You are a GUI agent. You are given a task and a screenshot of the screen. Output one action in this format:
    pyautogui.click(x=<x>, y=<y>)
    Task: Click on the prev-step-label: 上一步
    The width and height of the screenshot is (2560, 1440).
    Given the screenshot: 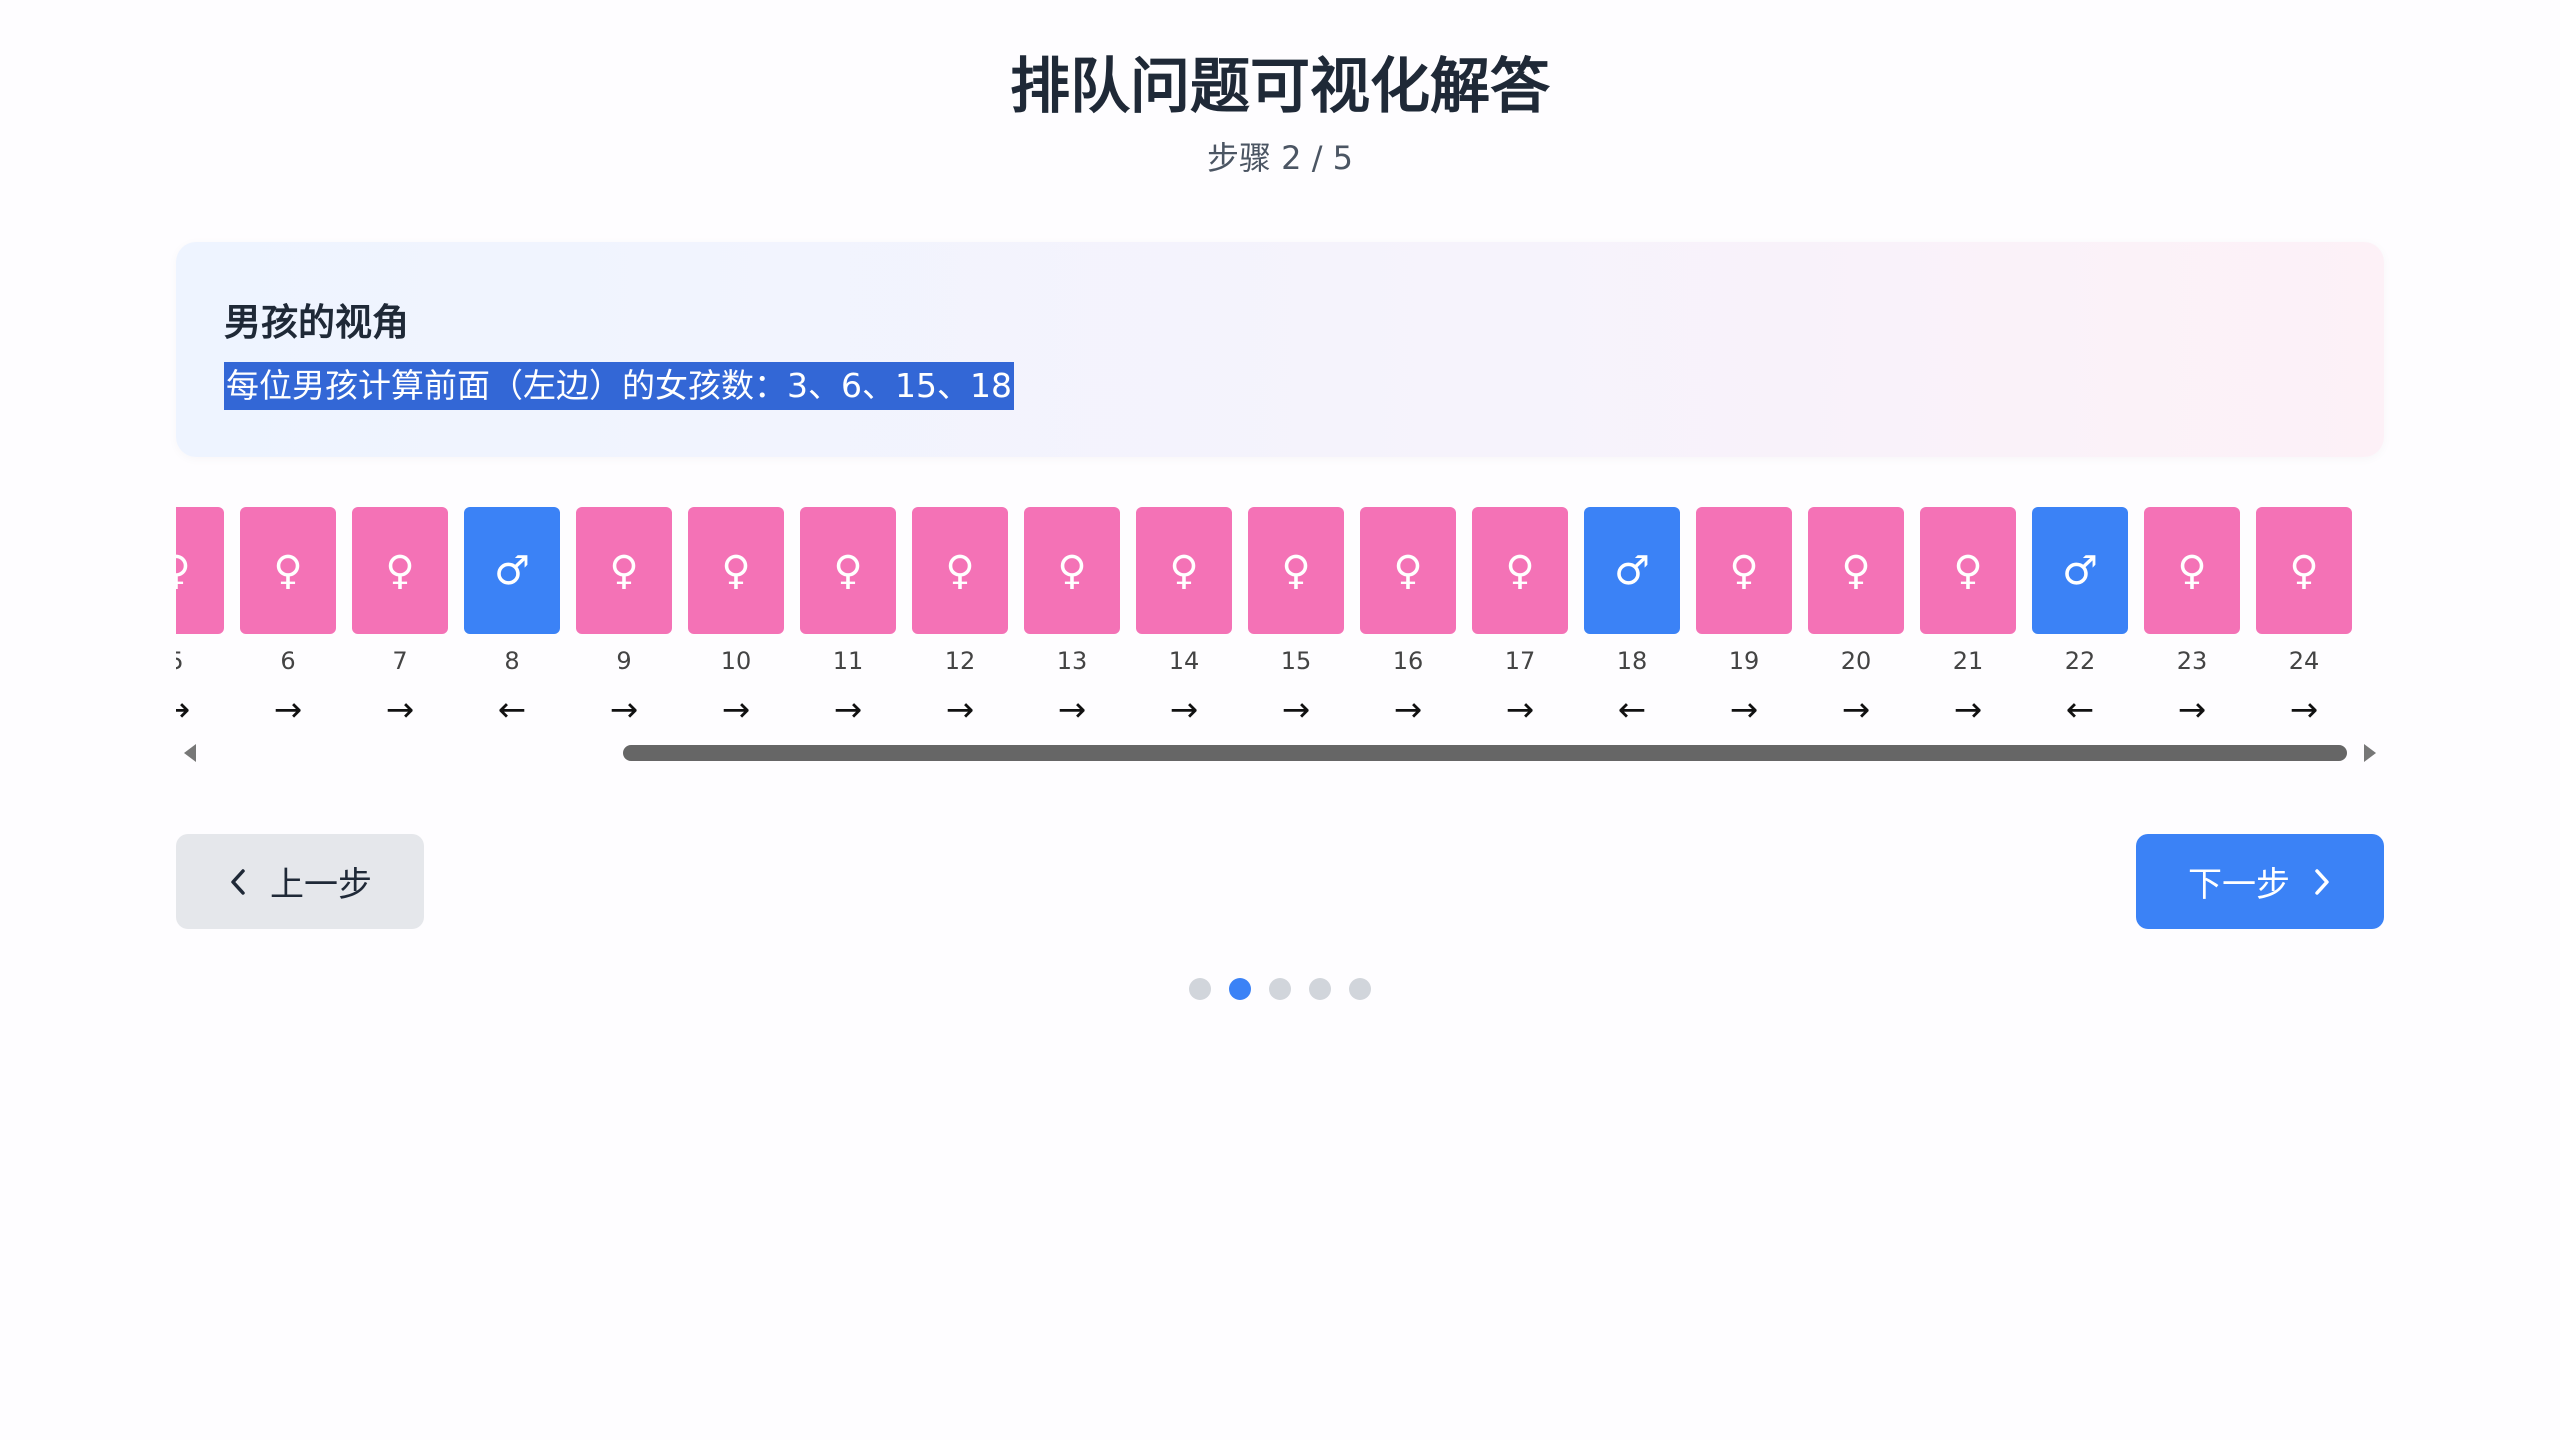 What is the action you would take?
    pyautogui.click(x=321, y=885)
    